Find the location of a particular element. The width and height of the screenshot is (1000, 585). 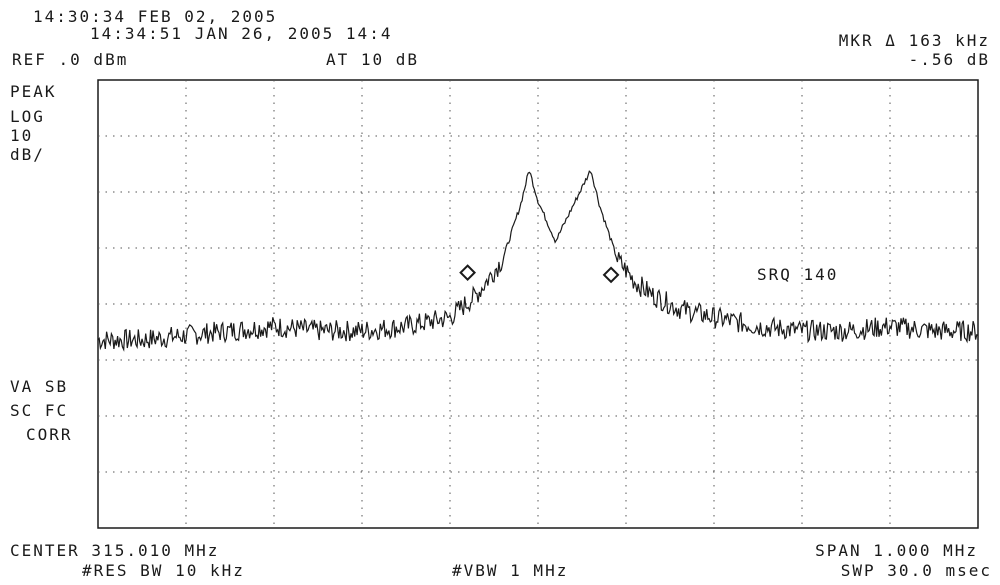

detector-mode: PEAK is located at coordinates (33, 91).